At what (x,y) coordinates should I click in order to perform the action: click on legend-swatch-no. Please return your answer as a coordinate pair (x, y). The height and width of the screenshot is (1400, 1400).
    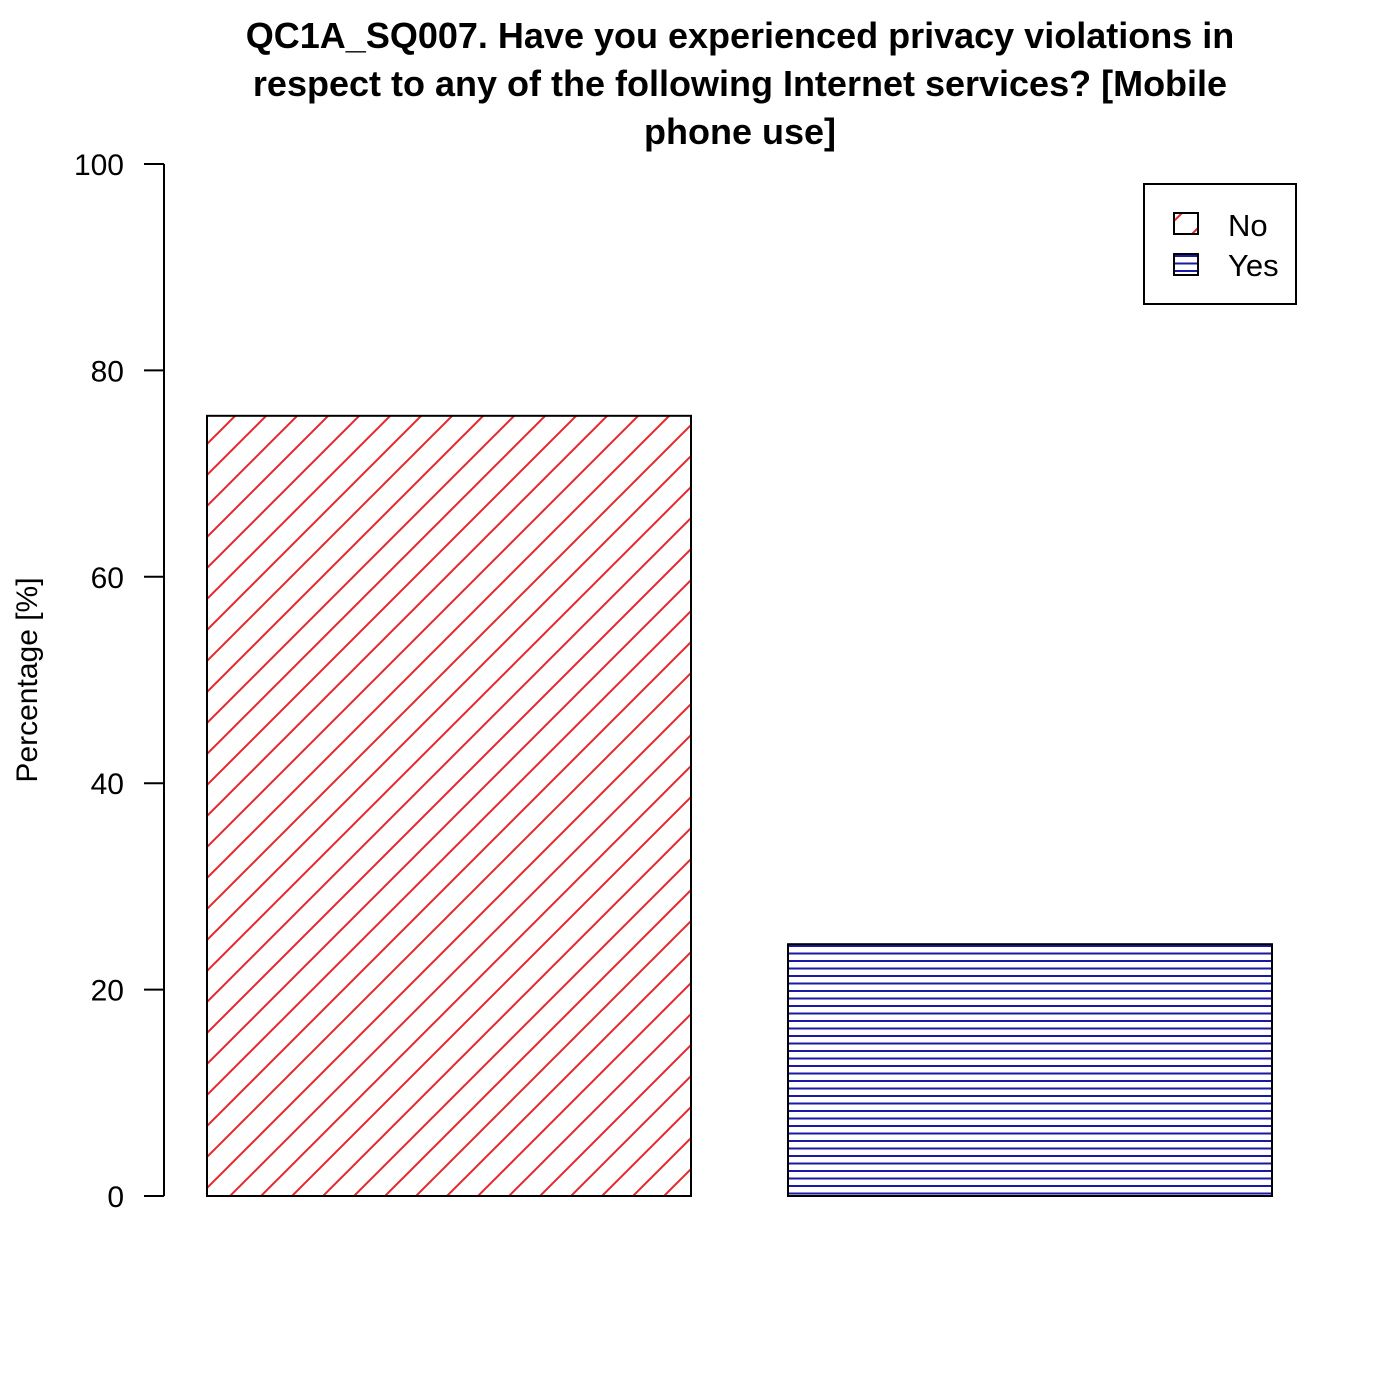
    Looking at the image, I should click on (1186, 223).